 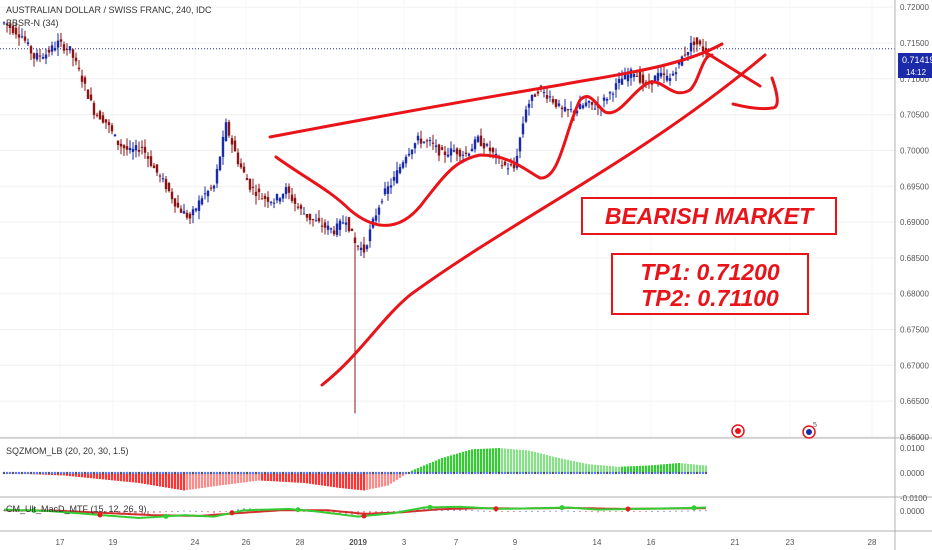 What do you see at coordinates (496, 90) in the screenshot?
I see `upper-channel-line` at bounding box center [496, 90].